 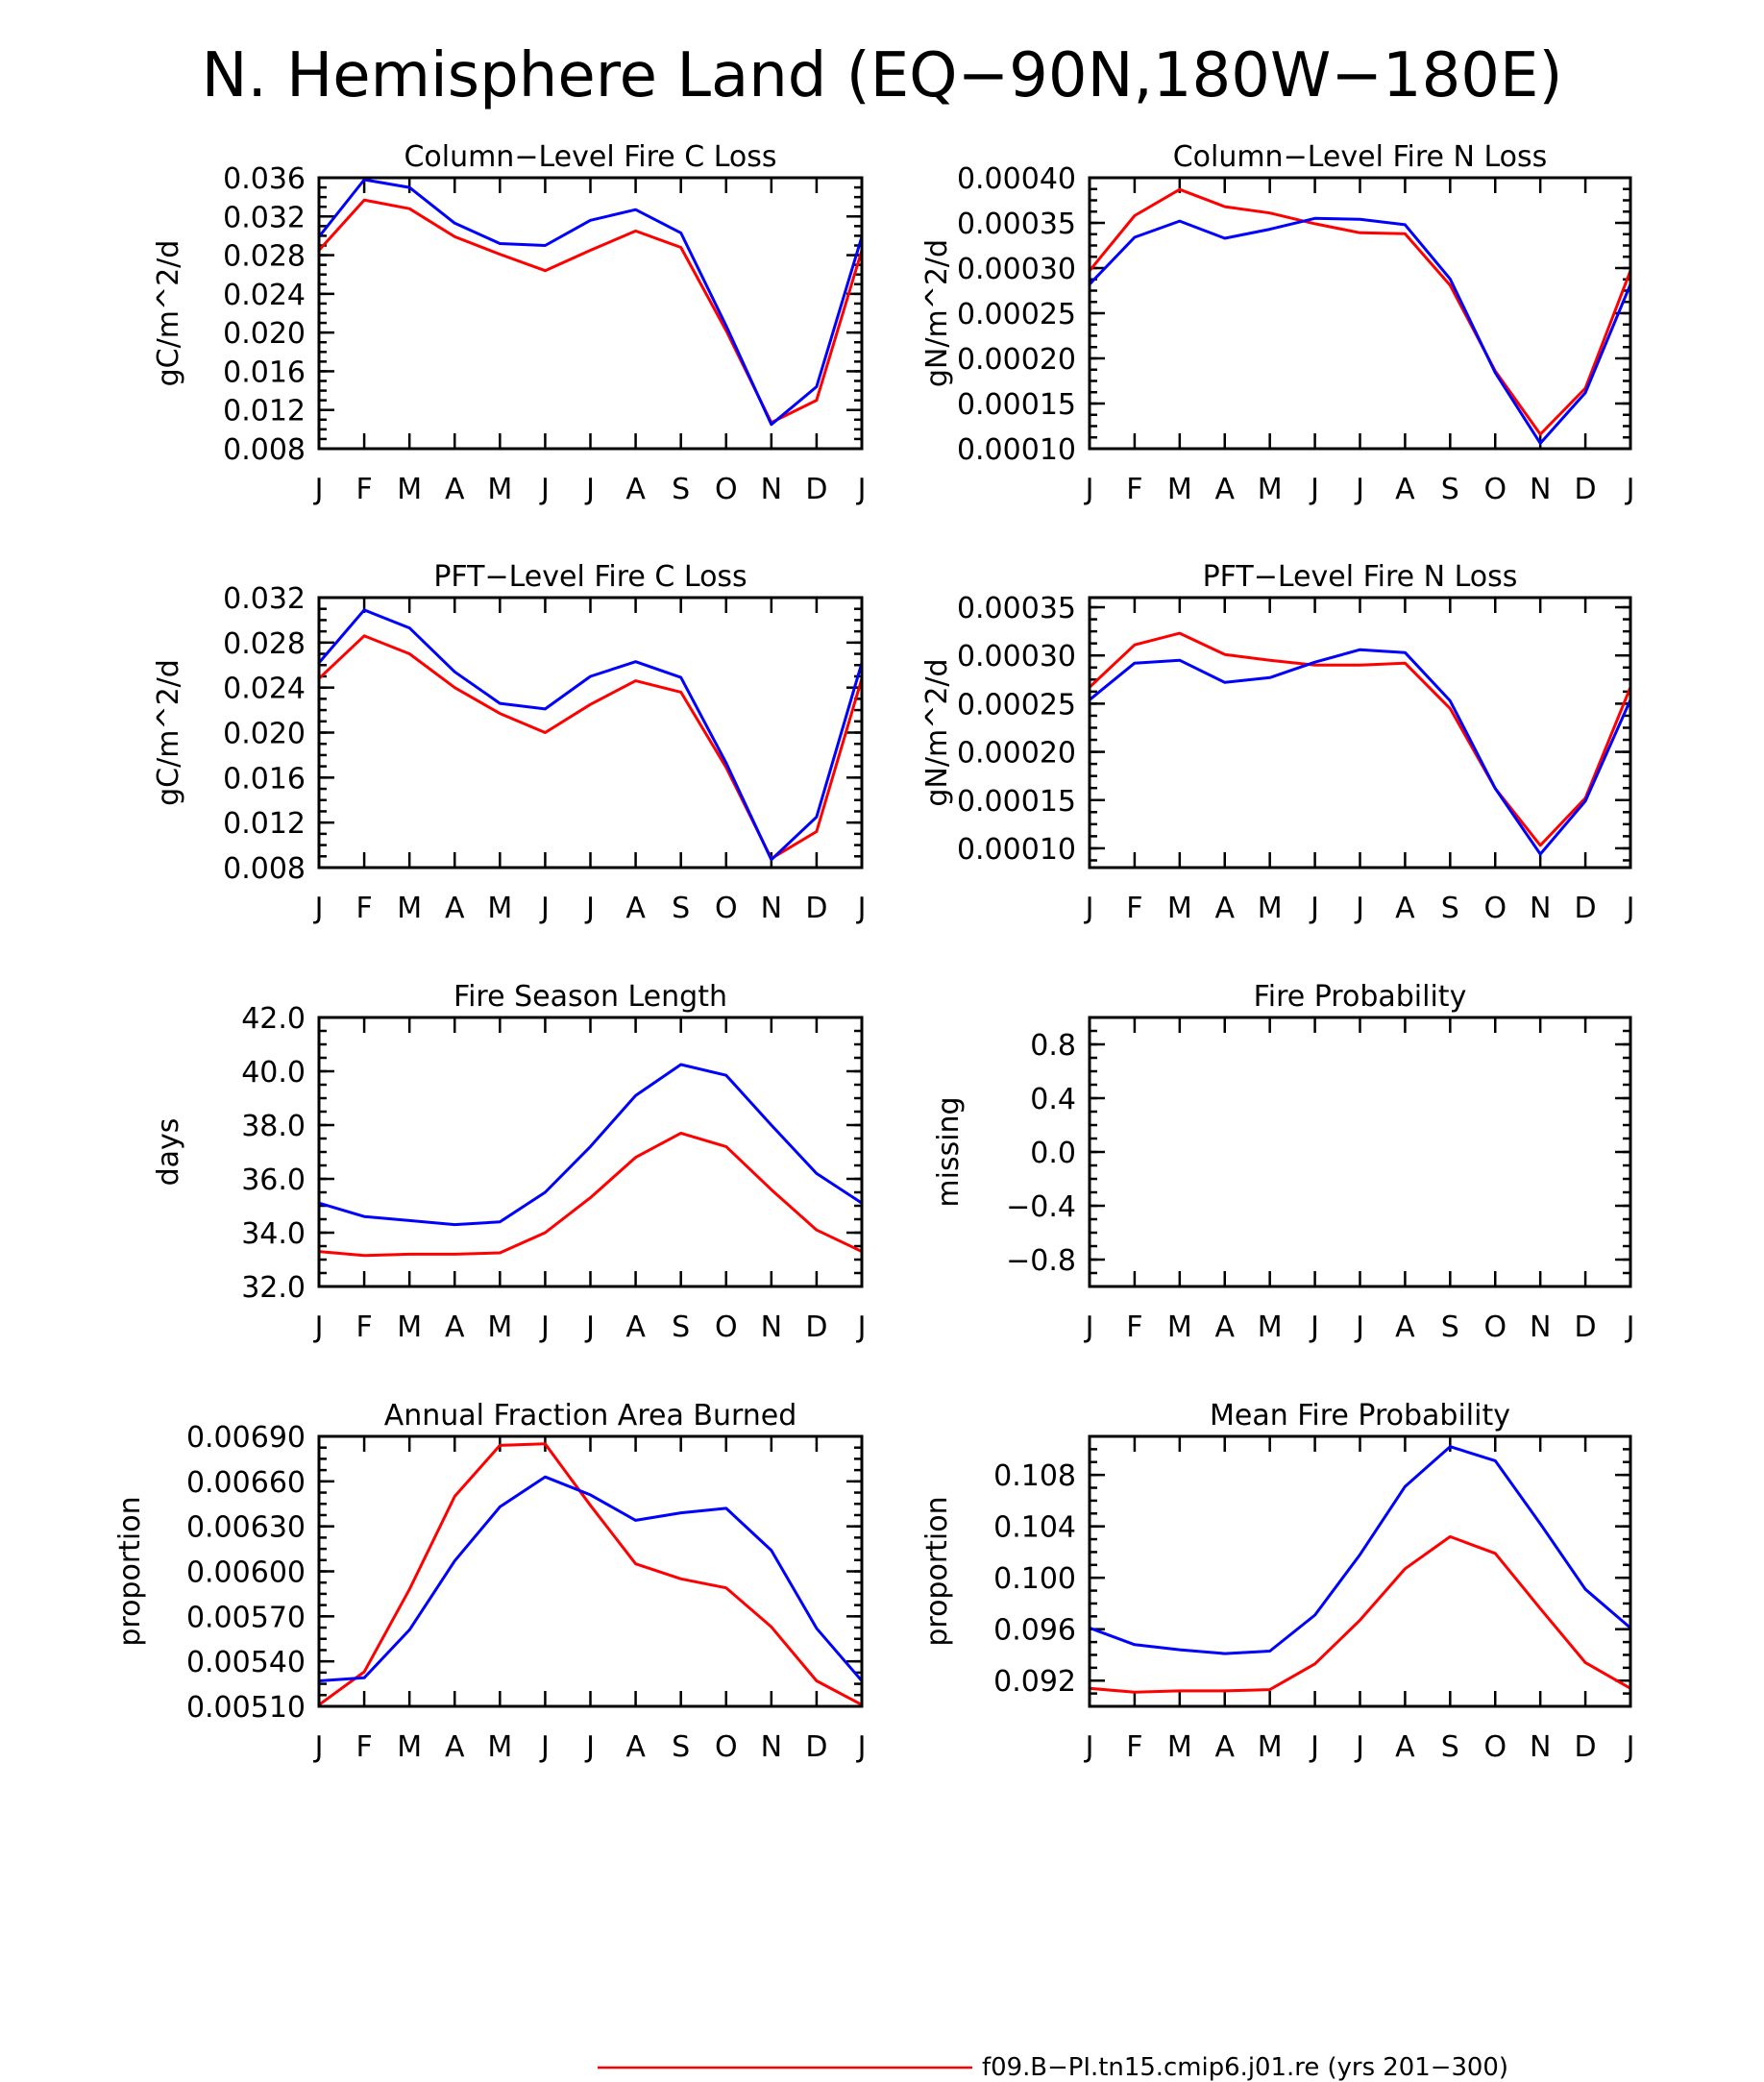 What do you see at coordinates (264, 257) in the screenshot?
I see `y-tick-label: 0.028` at bounding box center [264, 257].